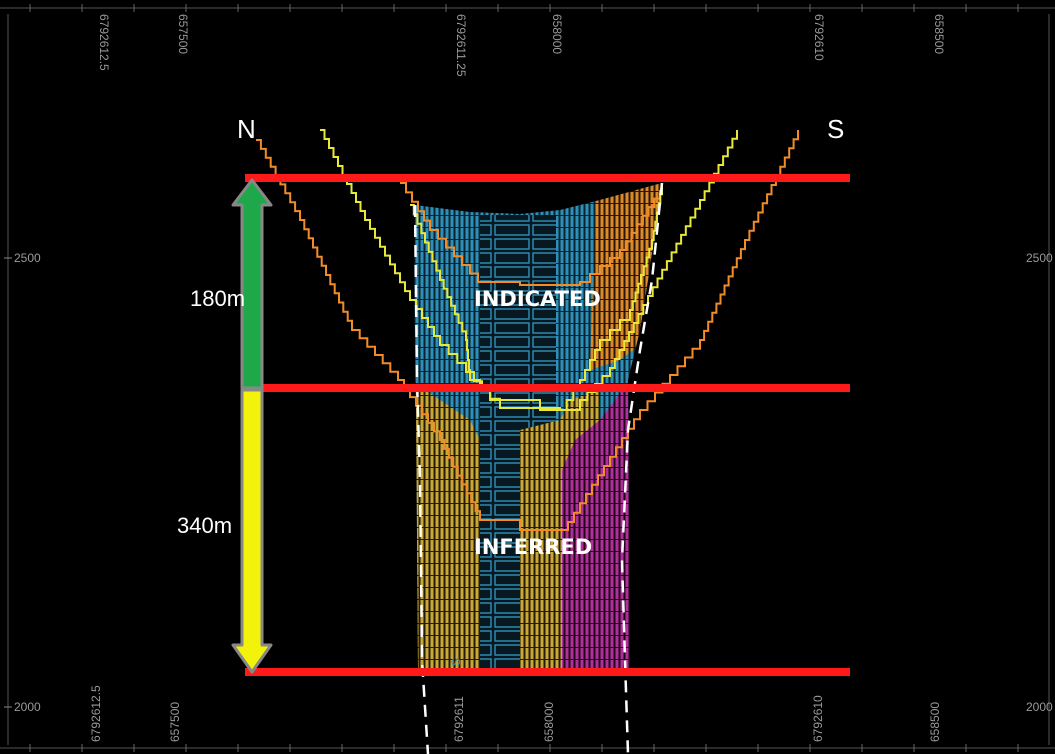 This screenshot has height=754, width=1055. Describe the element at coordinates (246, 129) in the screenshot. I see `north-label: N` at that location.